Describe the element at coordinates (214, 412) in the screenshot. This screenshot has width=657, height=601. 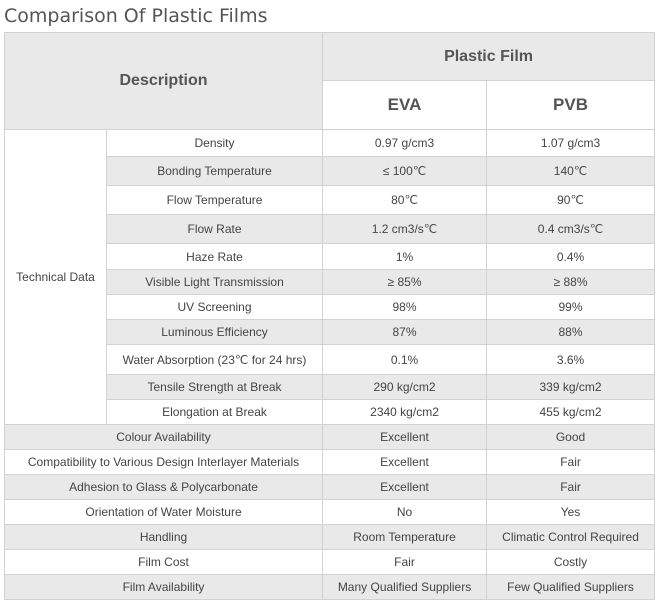
I see `property-cell: Elongation at Break` at that location.